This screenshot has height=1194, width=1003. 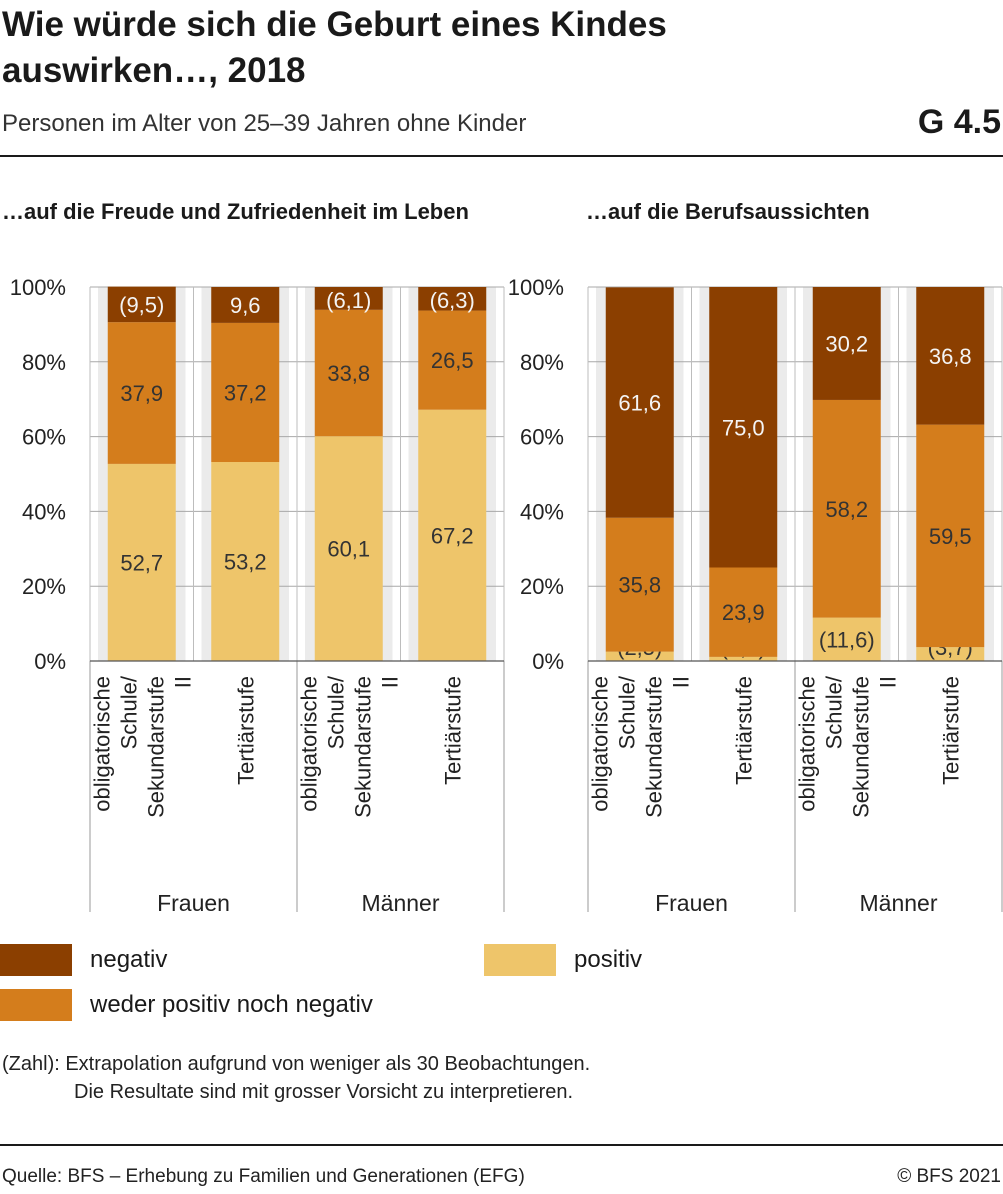 I want to click on data-label-weder: 33,8, so click(x=348, y=373).